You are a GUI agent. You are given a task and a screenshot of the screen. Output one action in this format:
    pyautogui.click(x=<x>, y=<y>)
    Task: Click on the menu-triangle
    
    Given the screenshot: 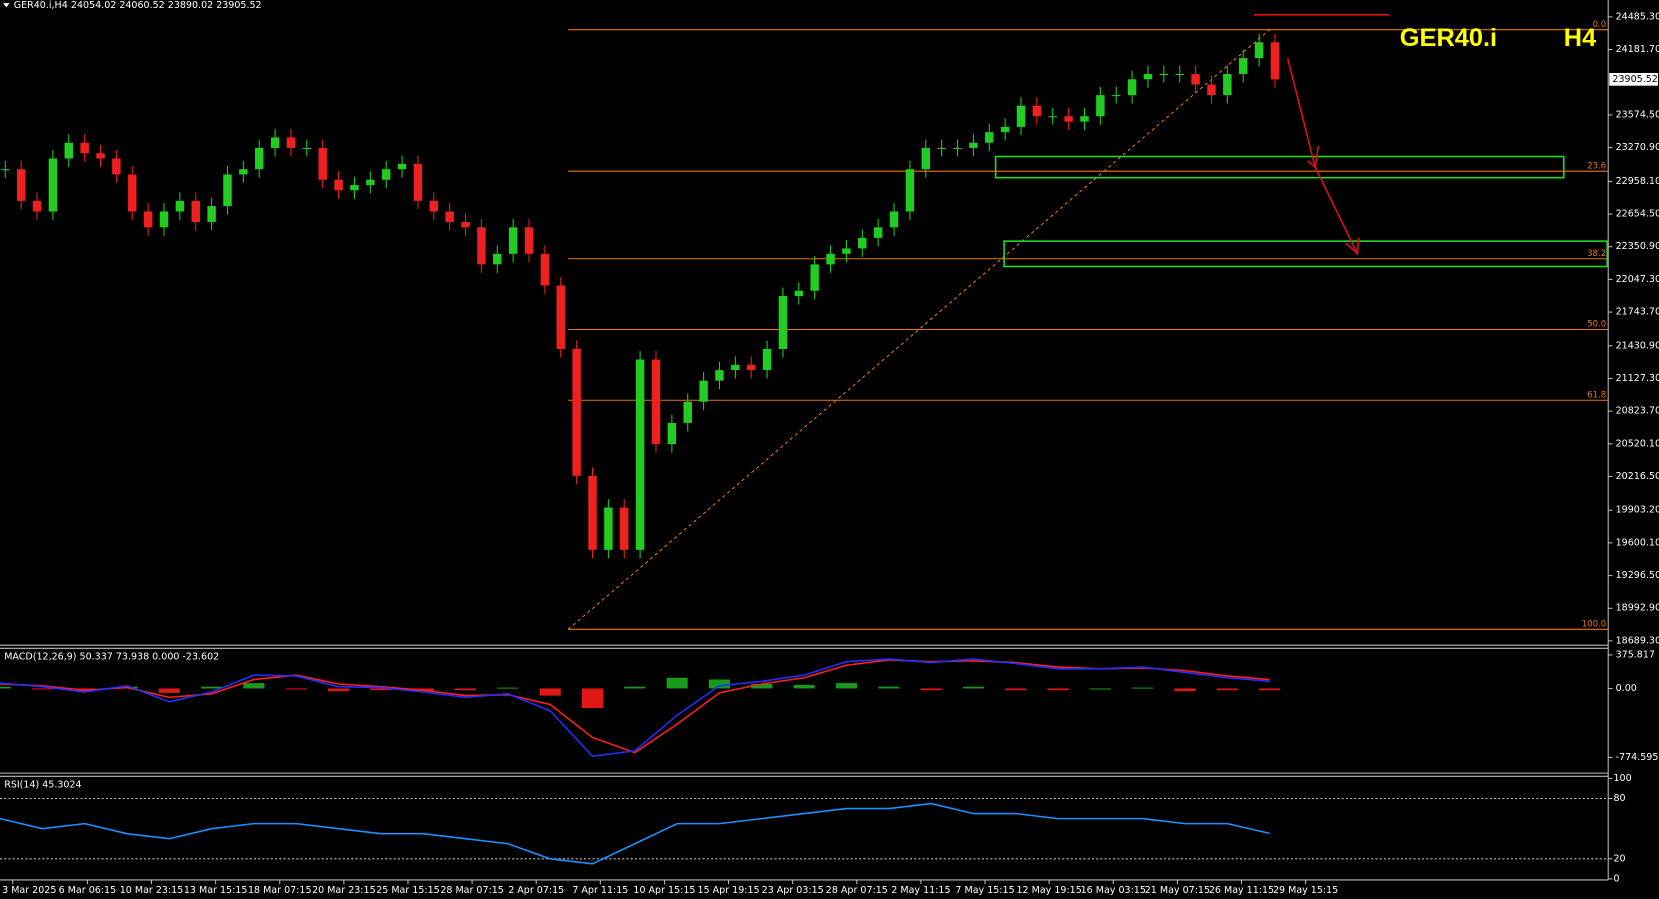 What is the action you would take?
    pyautogui.click(x=6, y=5)
    